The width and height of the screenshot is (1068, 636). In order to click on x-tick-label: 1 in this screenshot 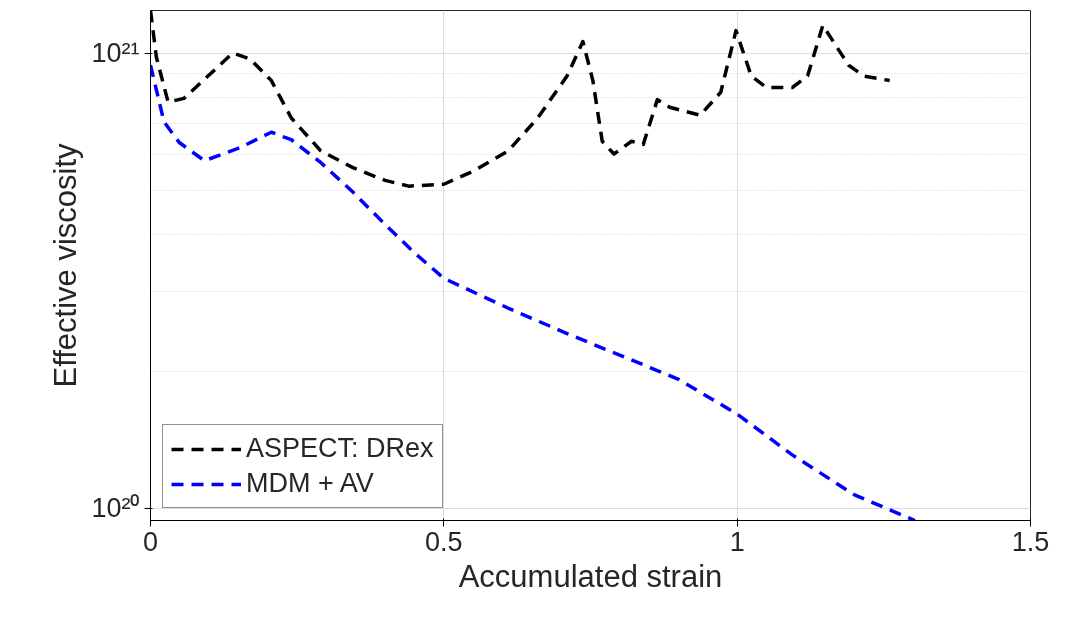, I will do `click(737, 541)`.